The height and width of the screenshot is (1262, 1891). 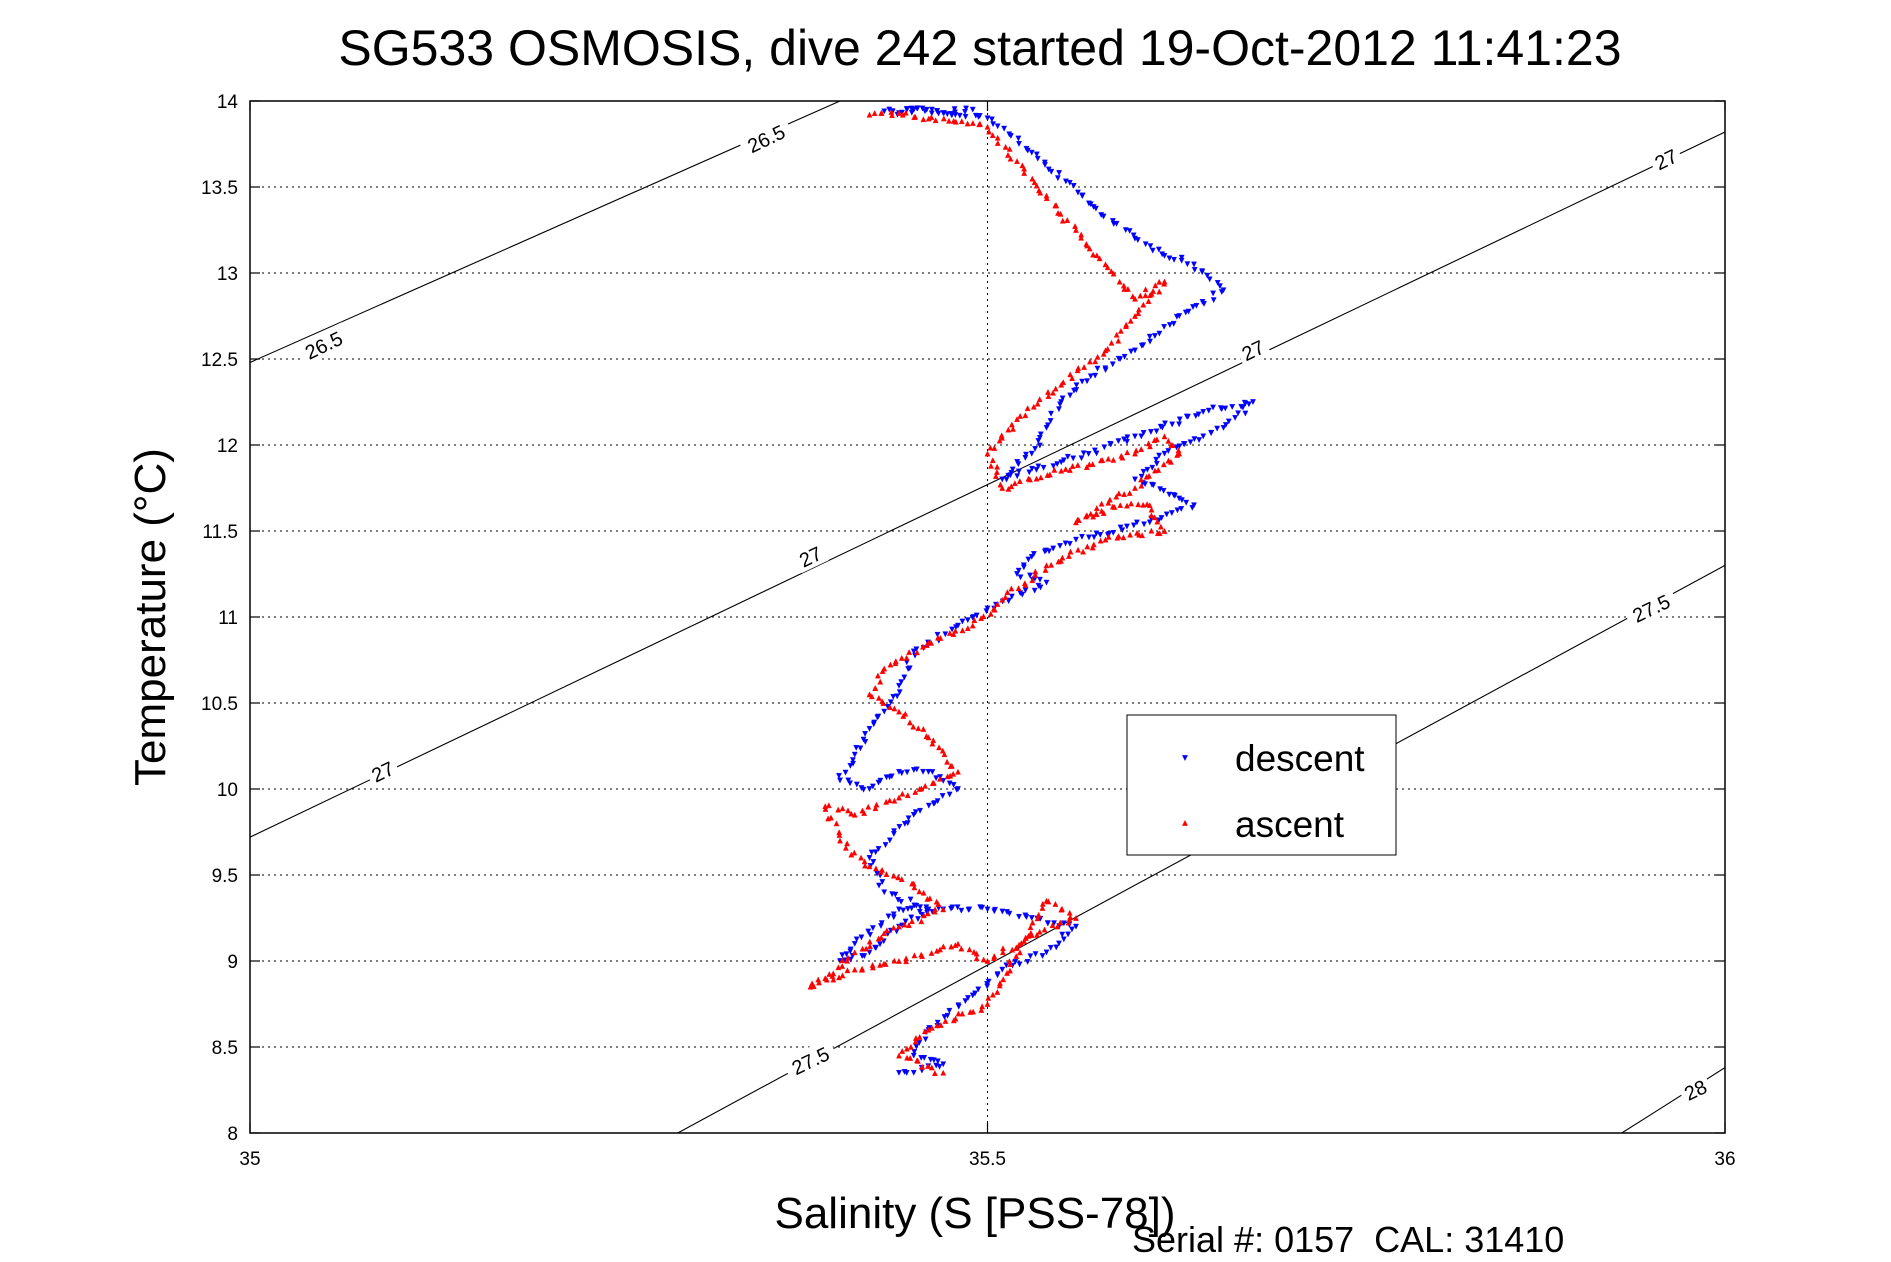 What do you see at coordinates (974, 1213) in the screenshot?
I see `x-axis-label: Salinity (S [PSS-78])` at bounding box center [974, 1213].